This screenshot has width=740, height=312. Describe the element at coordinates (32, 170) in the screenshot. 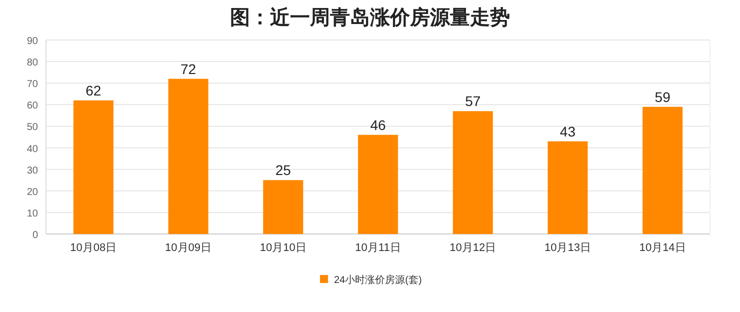

I see `y-tick-label: 30` at that location.